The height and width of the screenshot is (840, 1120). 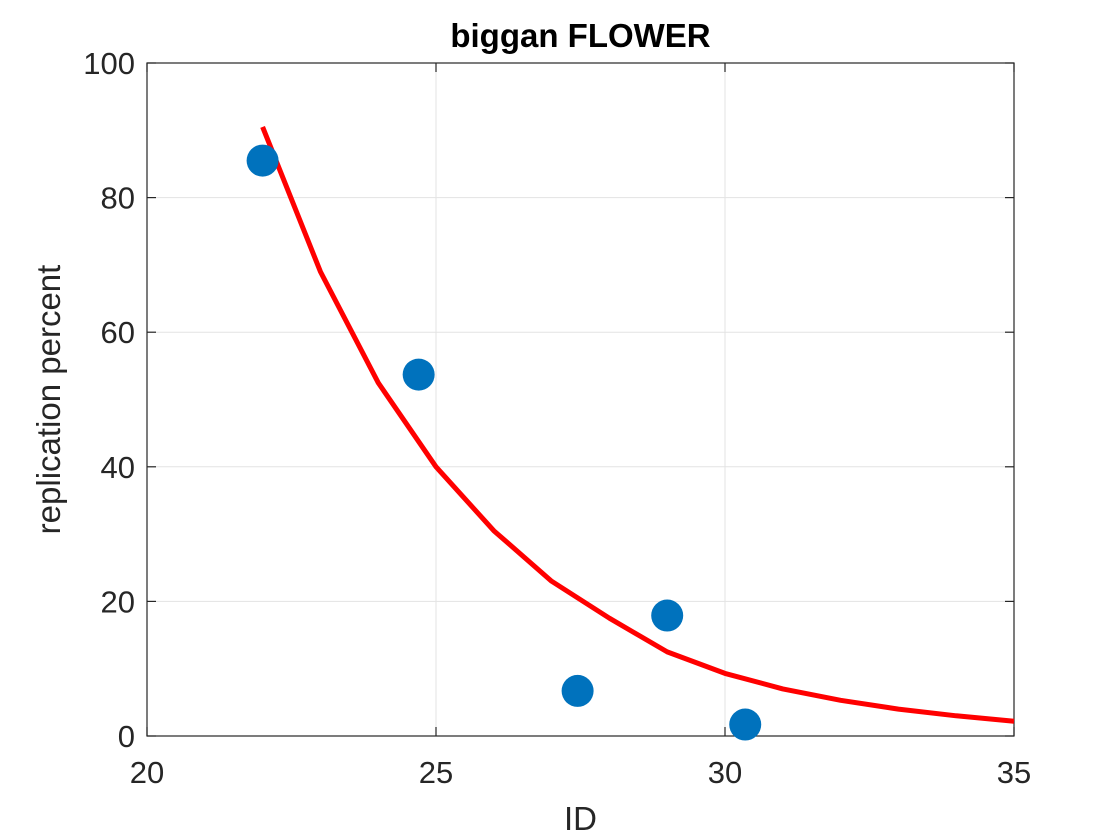 What do you see at coordinates (109, 63) in the screenshot?
I see `y-tick-label: 100` at bounding box center [109, 63].